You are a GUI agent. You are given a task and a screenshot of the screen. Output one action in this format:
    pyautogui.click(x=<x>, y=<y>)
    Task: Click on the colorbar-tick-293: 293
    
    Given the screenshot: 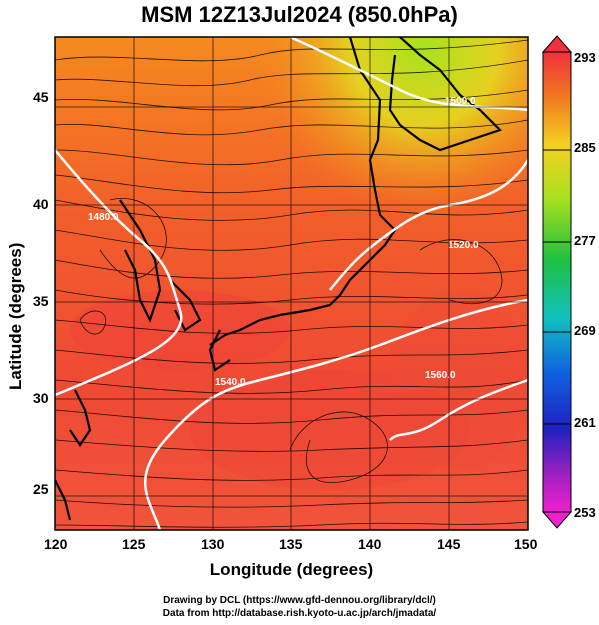 What is the action you would take?
    pyautogui.click(x=585, y=57)
    